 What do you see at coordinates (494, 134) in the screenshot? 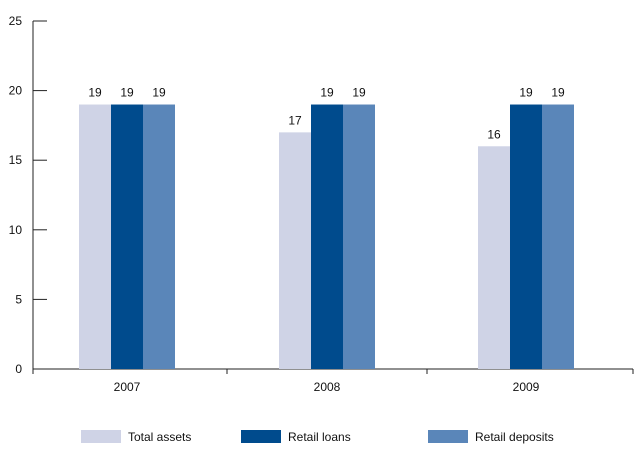
I see `data-label: 16` at bounding box center [494, 134].